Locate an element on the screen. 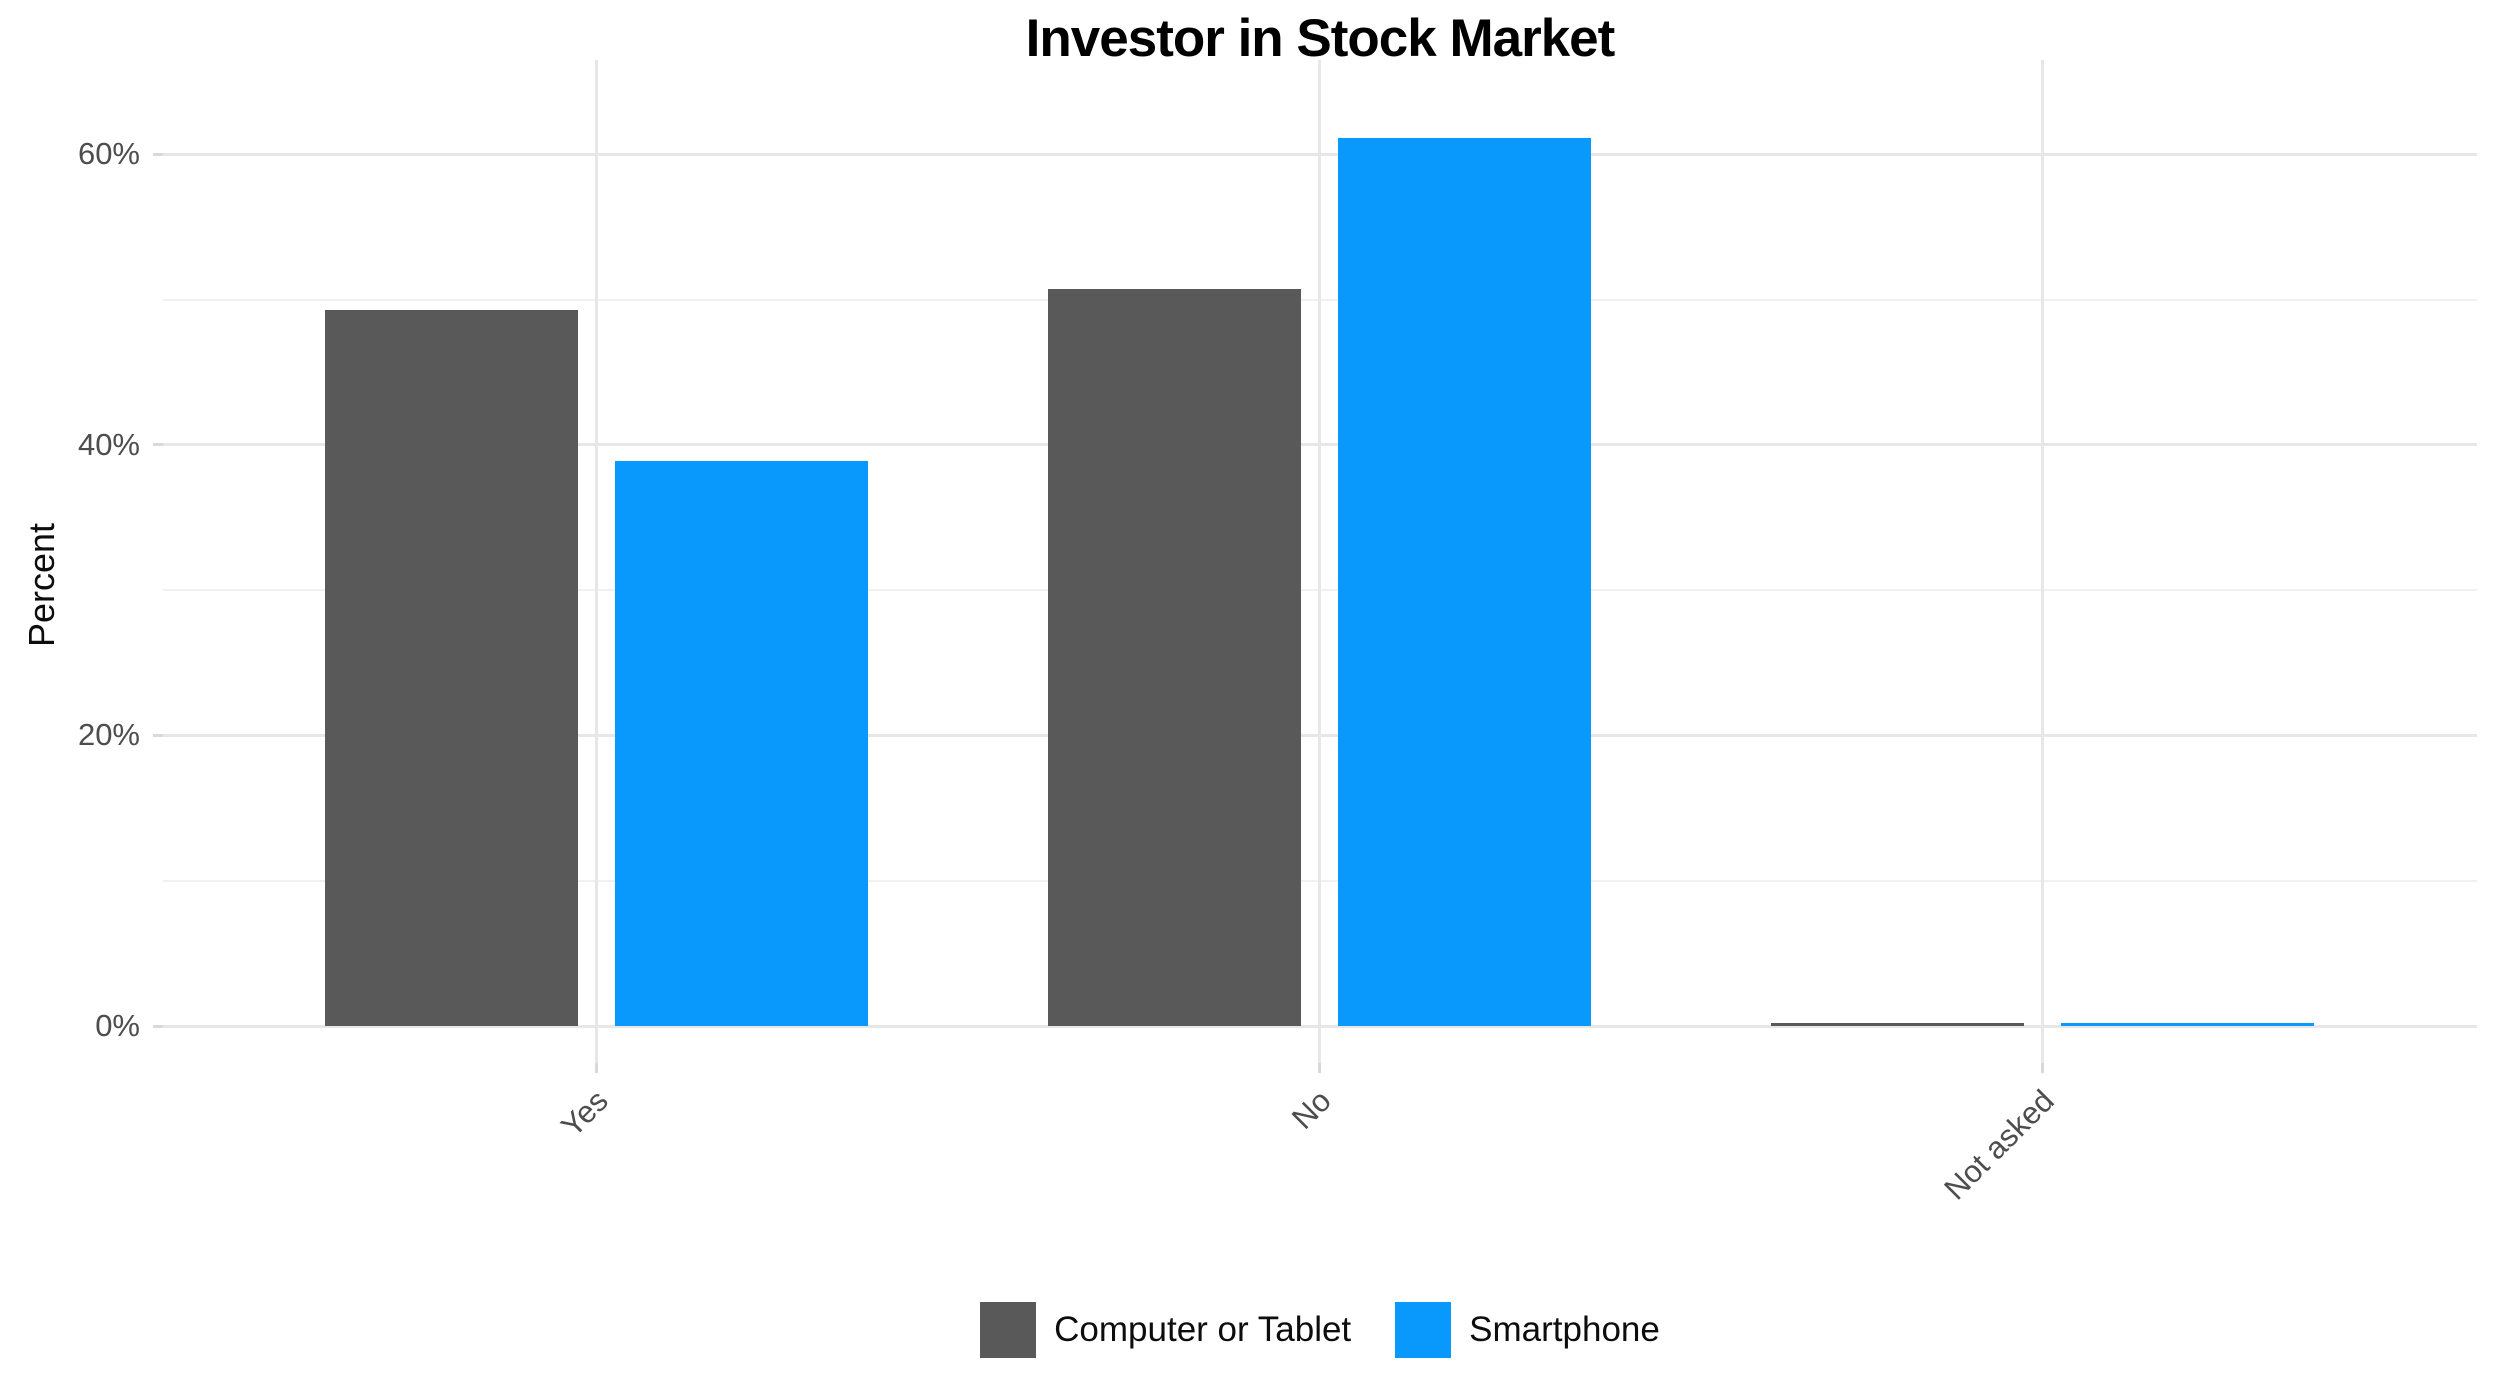 The image size is (2500, 1389). bar-smartphone-not-asked is located at coordinates (2187, 1024).